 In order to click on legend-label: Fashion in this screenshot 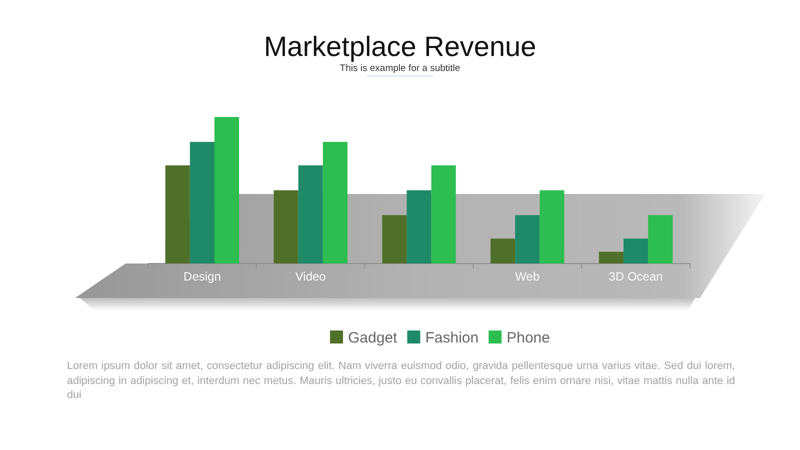, I will do `click(452, 338)`.